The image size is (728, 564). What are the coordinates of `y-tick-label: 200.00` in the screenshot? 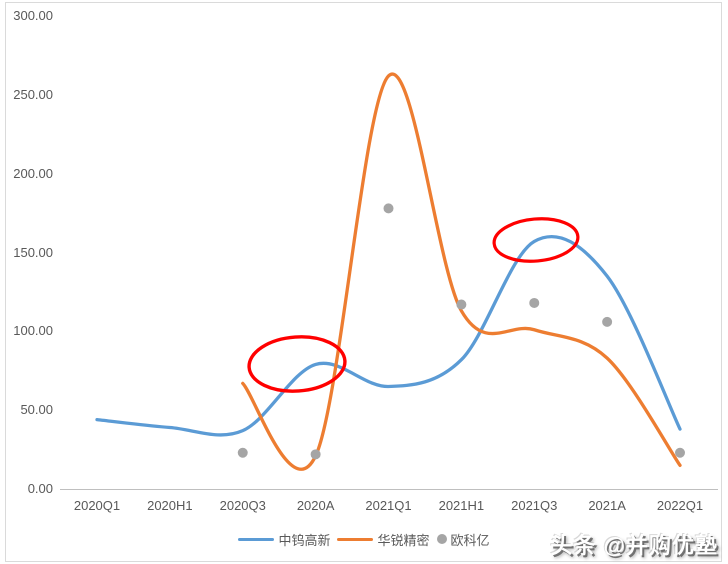 It's located at (33, 173).